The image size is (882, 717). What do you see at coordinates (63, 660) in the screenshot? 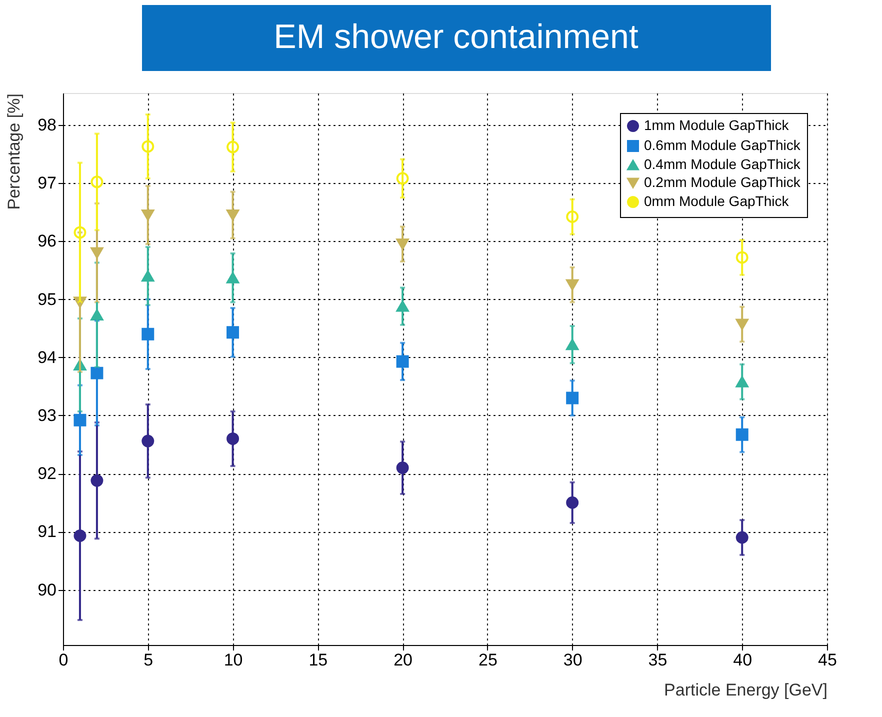
I see `x-tick-label: 0` at bounding box center [63, 660].